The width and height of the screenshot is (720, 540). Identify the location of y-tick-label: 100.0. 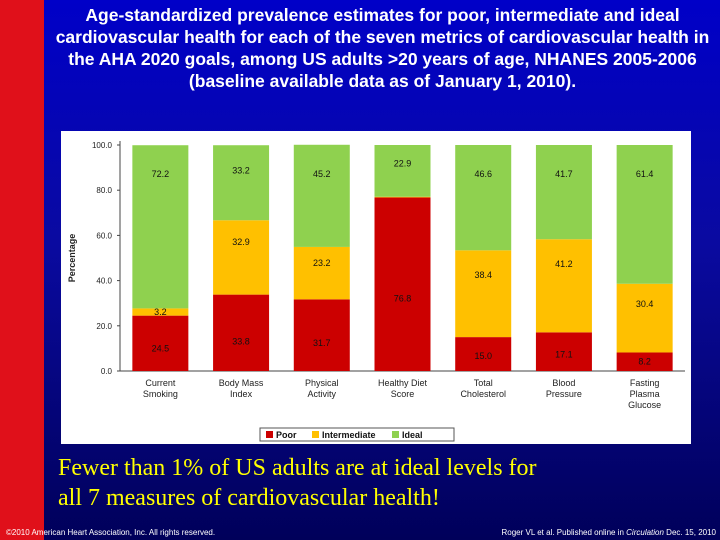
(102, 145).